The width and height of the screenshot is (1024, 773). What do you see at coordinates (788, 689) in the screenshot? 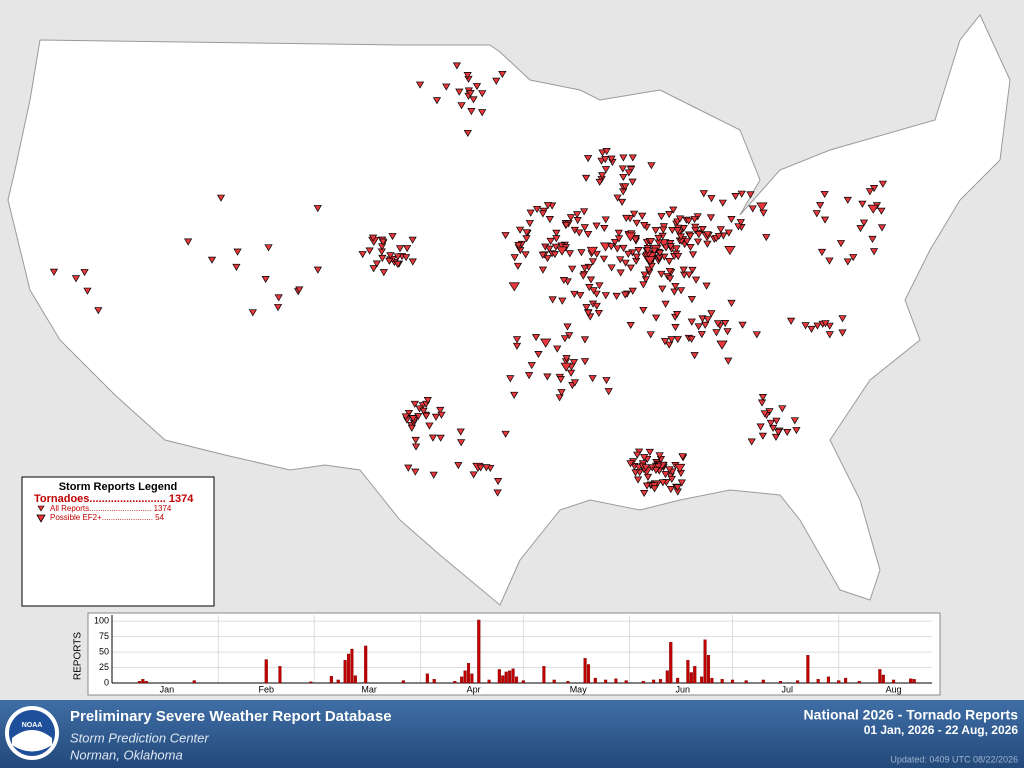
I see `x-tick-label: Jul` at bounding box center [788, 689].